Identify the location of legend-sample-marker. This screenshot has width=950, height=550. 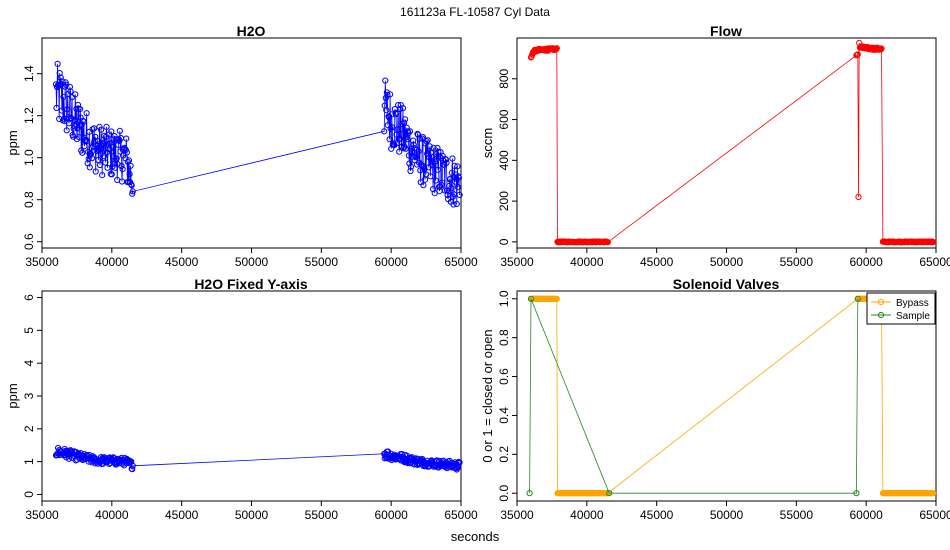
(881, 315).